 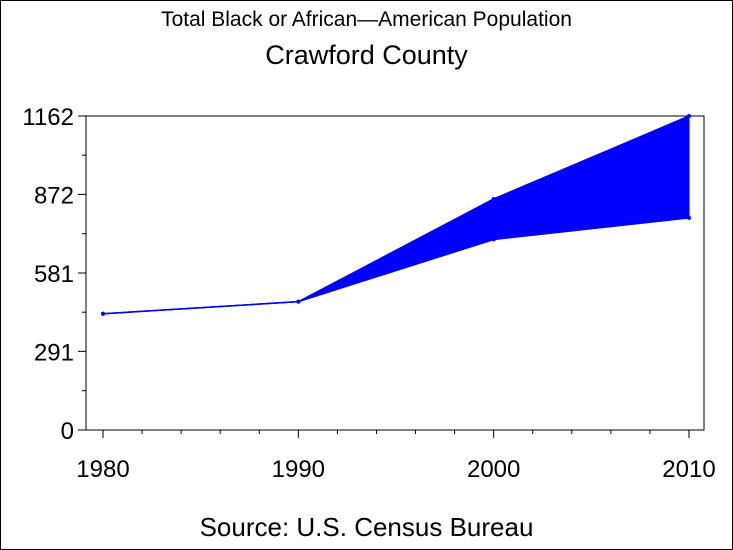 What do you see at coordinates (48, 117) in the screenshot?
I see `y-tick-label: 1162` at bounding box center [48, 117].